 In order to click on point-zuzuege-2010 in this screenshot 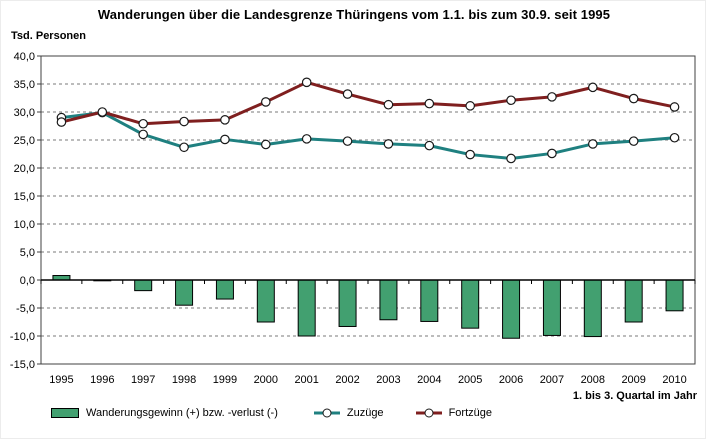, I will do `click(674, 137)`.